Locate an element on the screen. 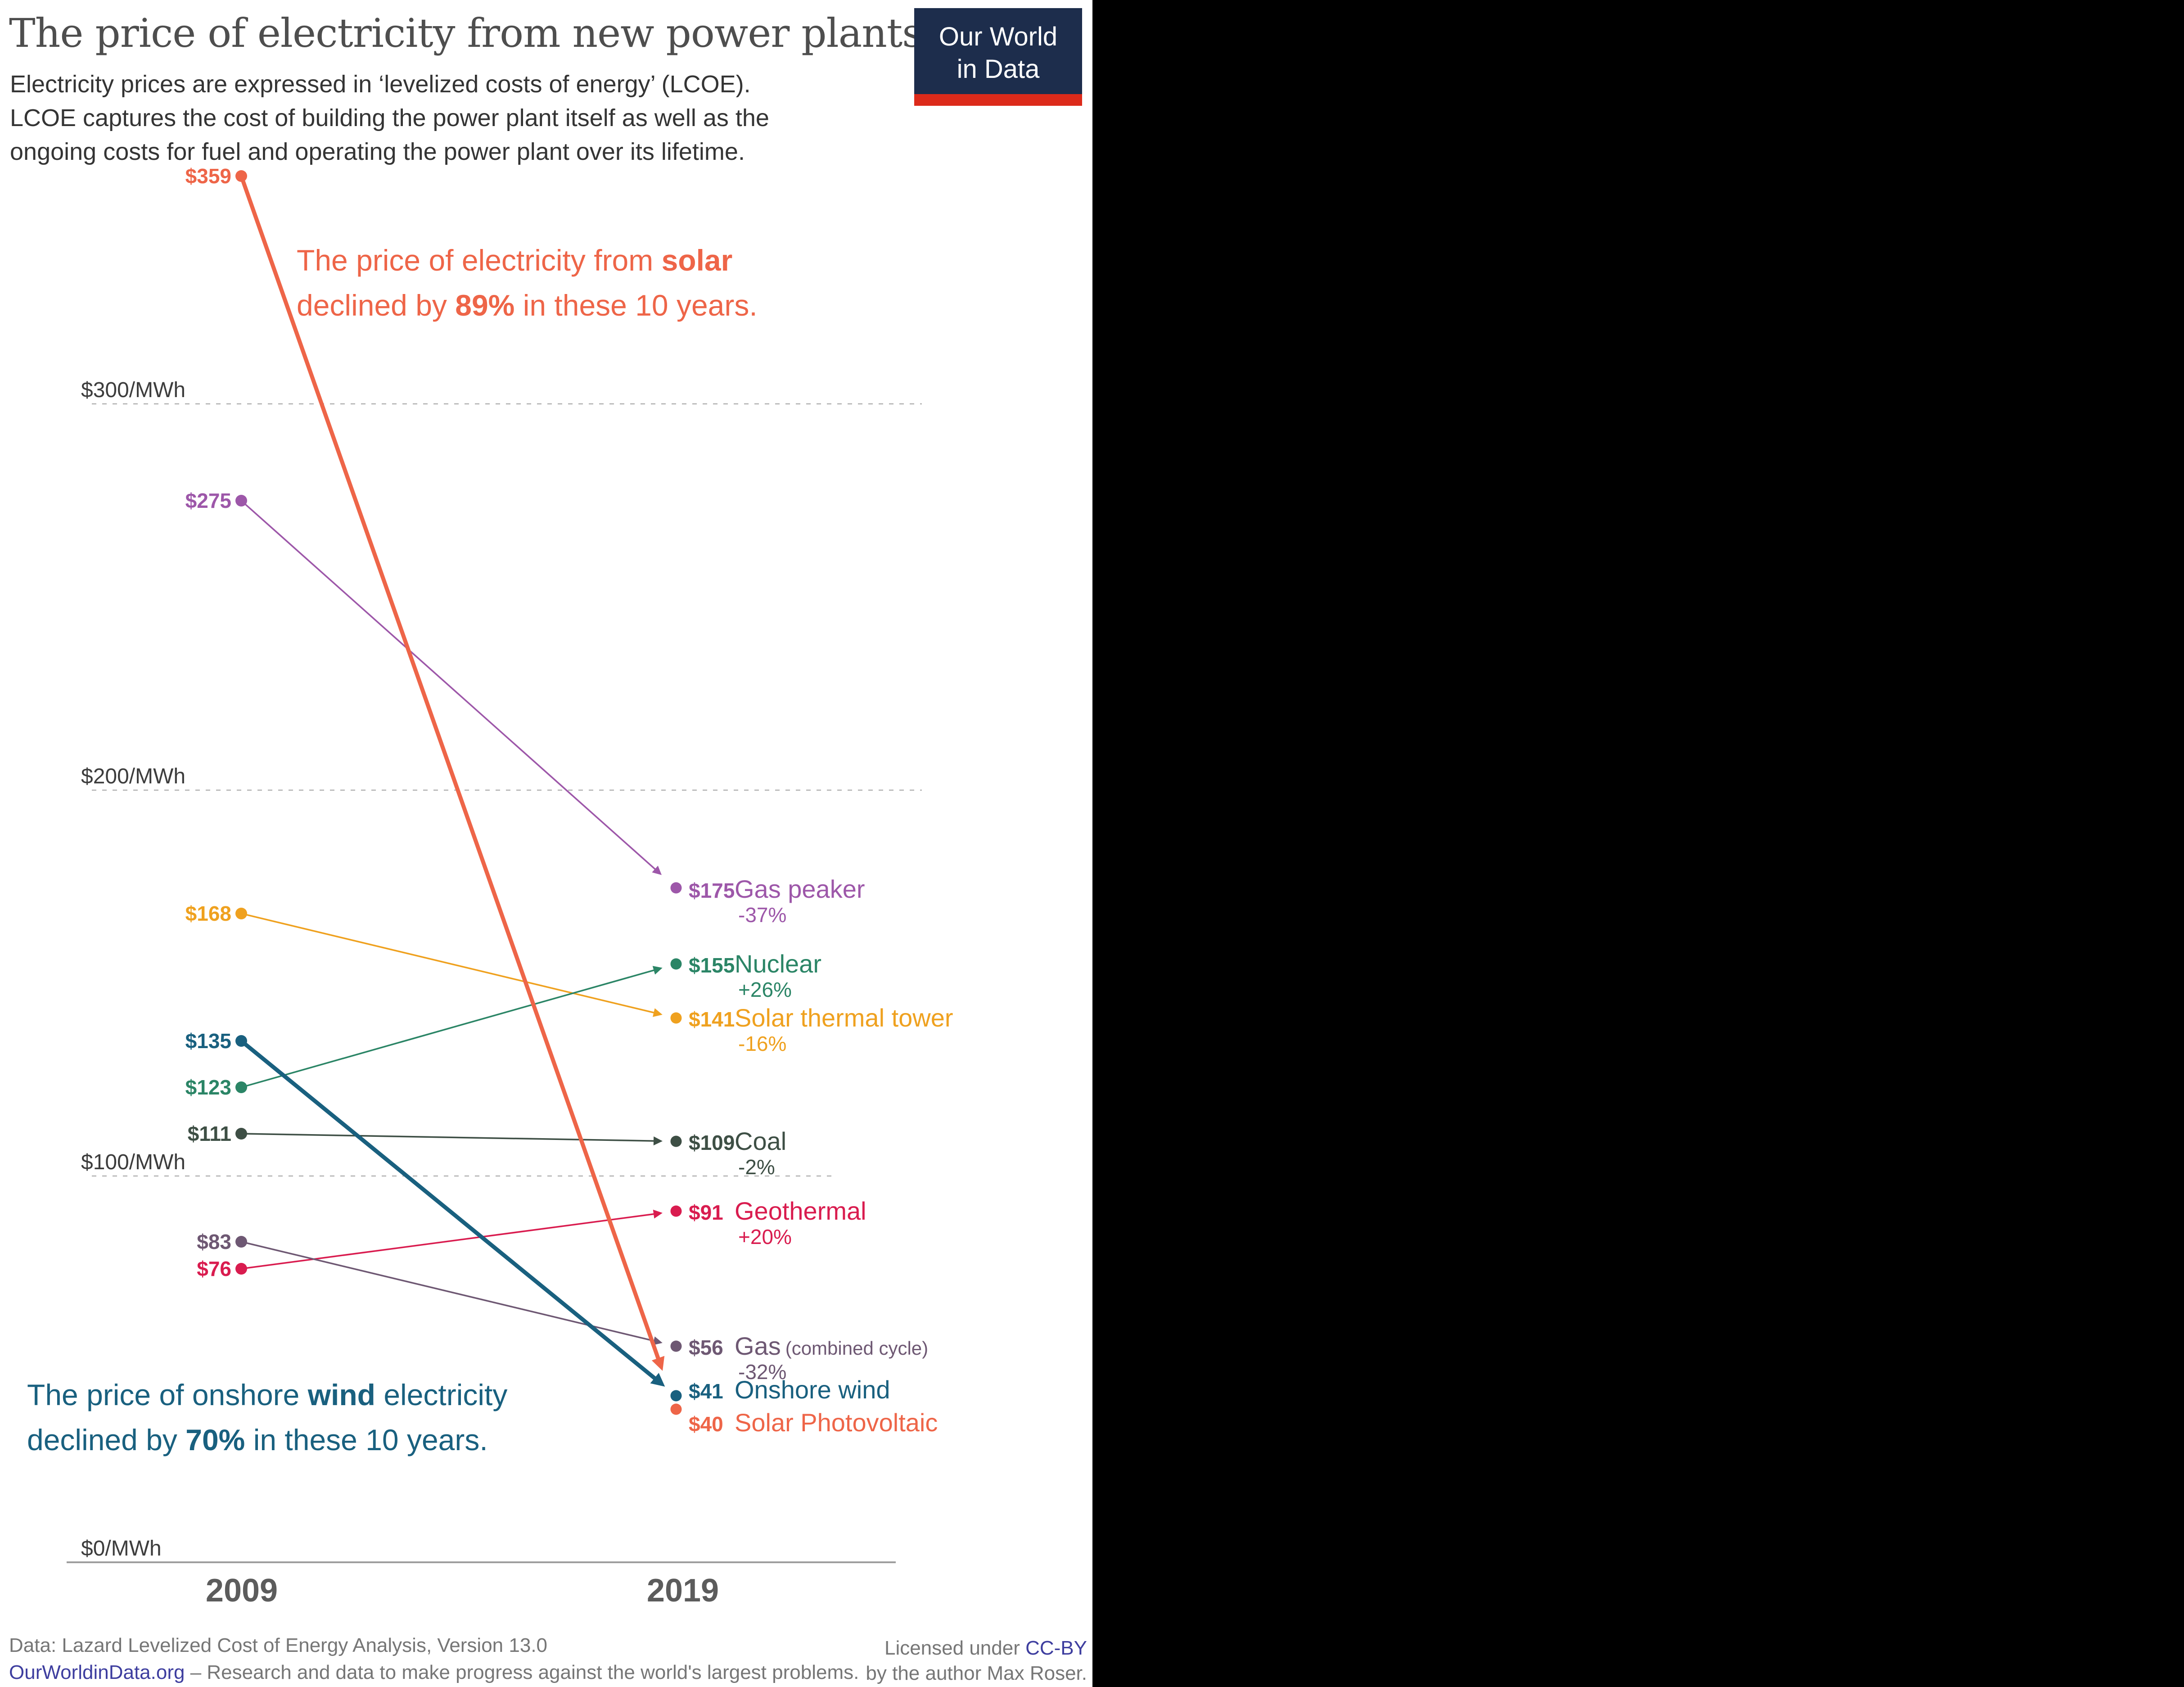  coal-series-name: Coal is located at coordinates (761, 1141).